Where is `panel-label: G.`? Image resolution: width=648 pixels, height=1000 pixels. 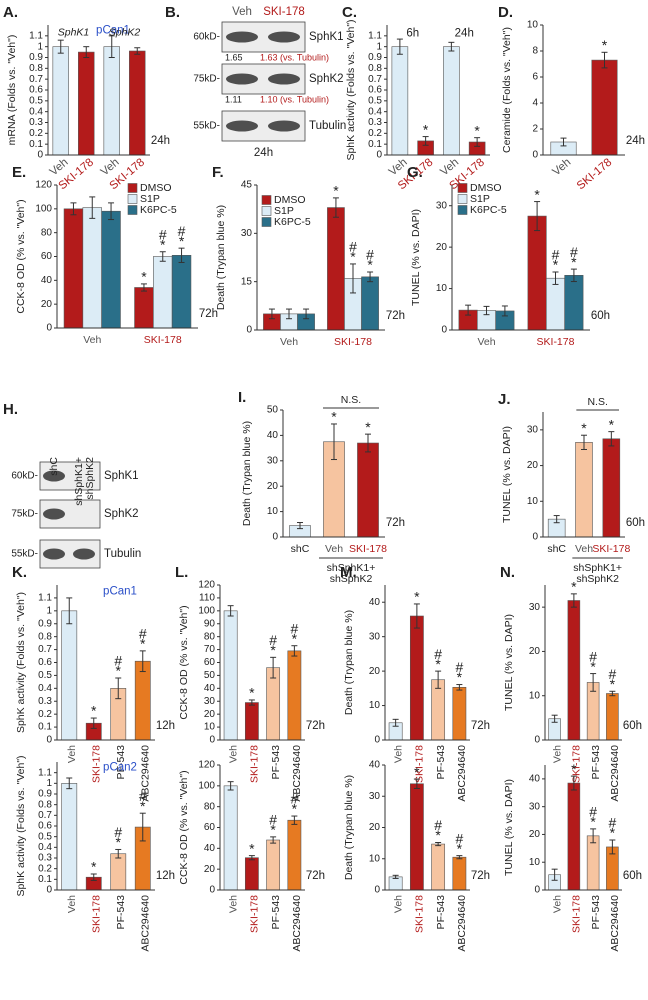 panel-label: G. is located at coordinates (415, 172).